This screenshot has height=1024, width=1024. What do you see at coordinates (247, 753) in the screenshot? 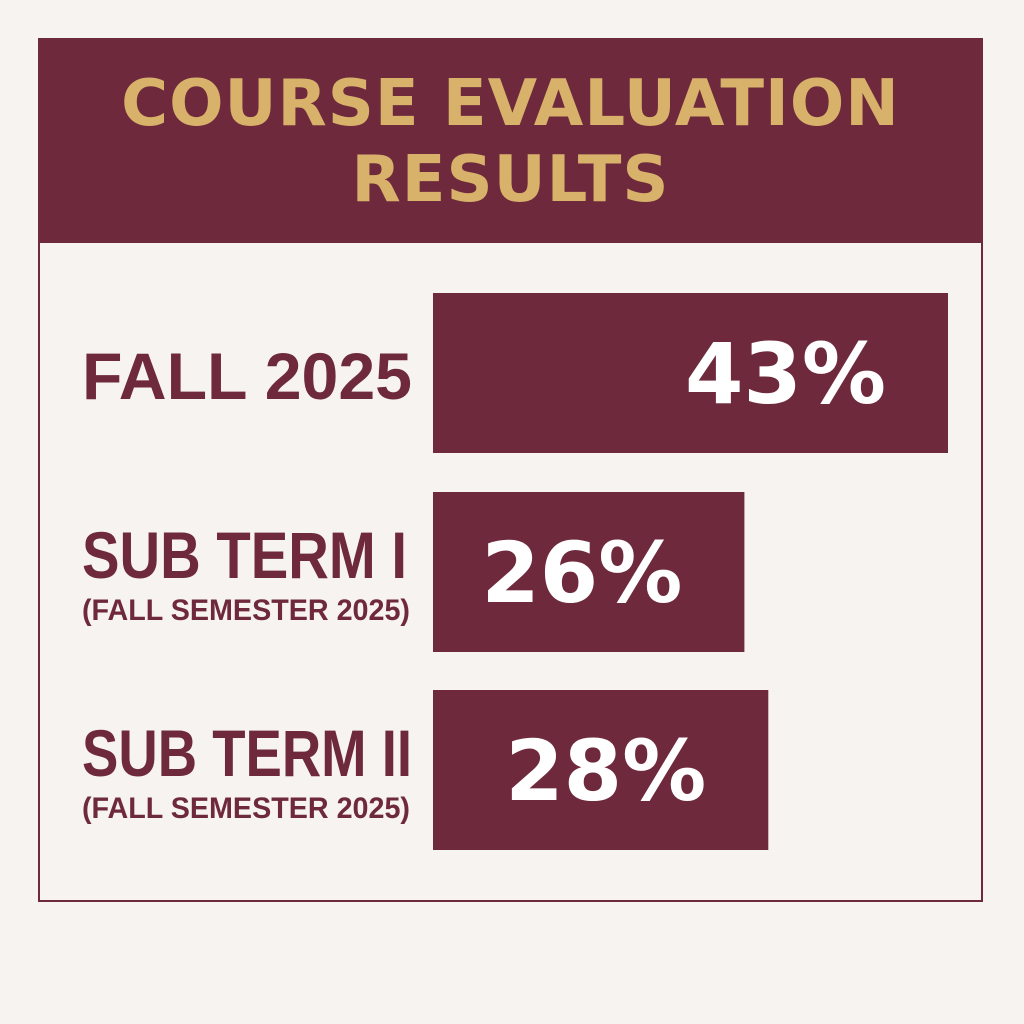
I see `category-label-3: SUB TERM II` at bounding box center [247, 753].